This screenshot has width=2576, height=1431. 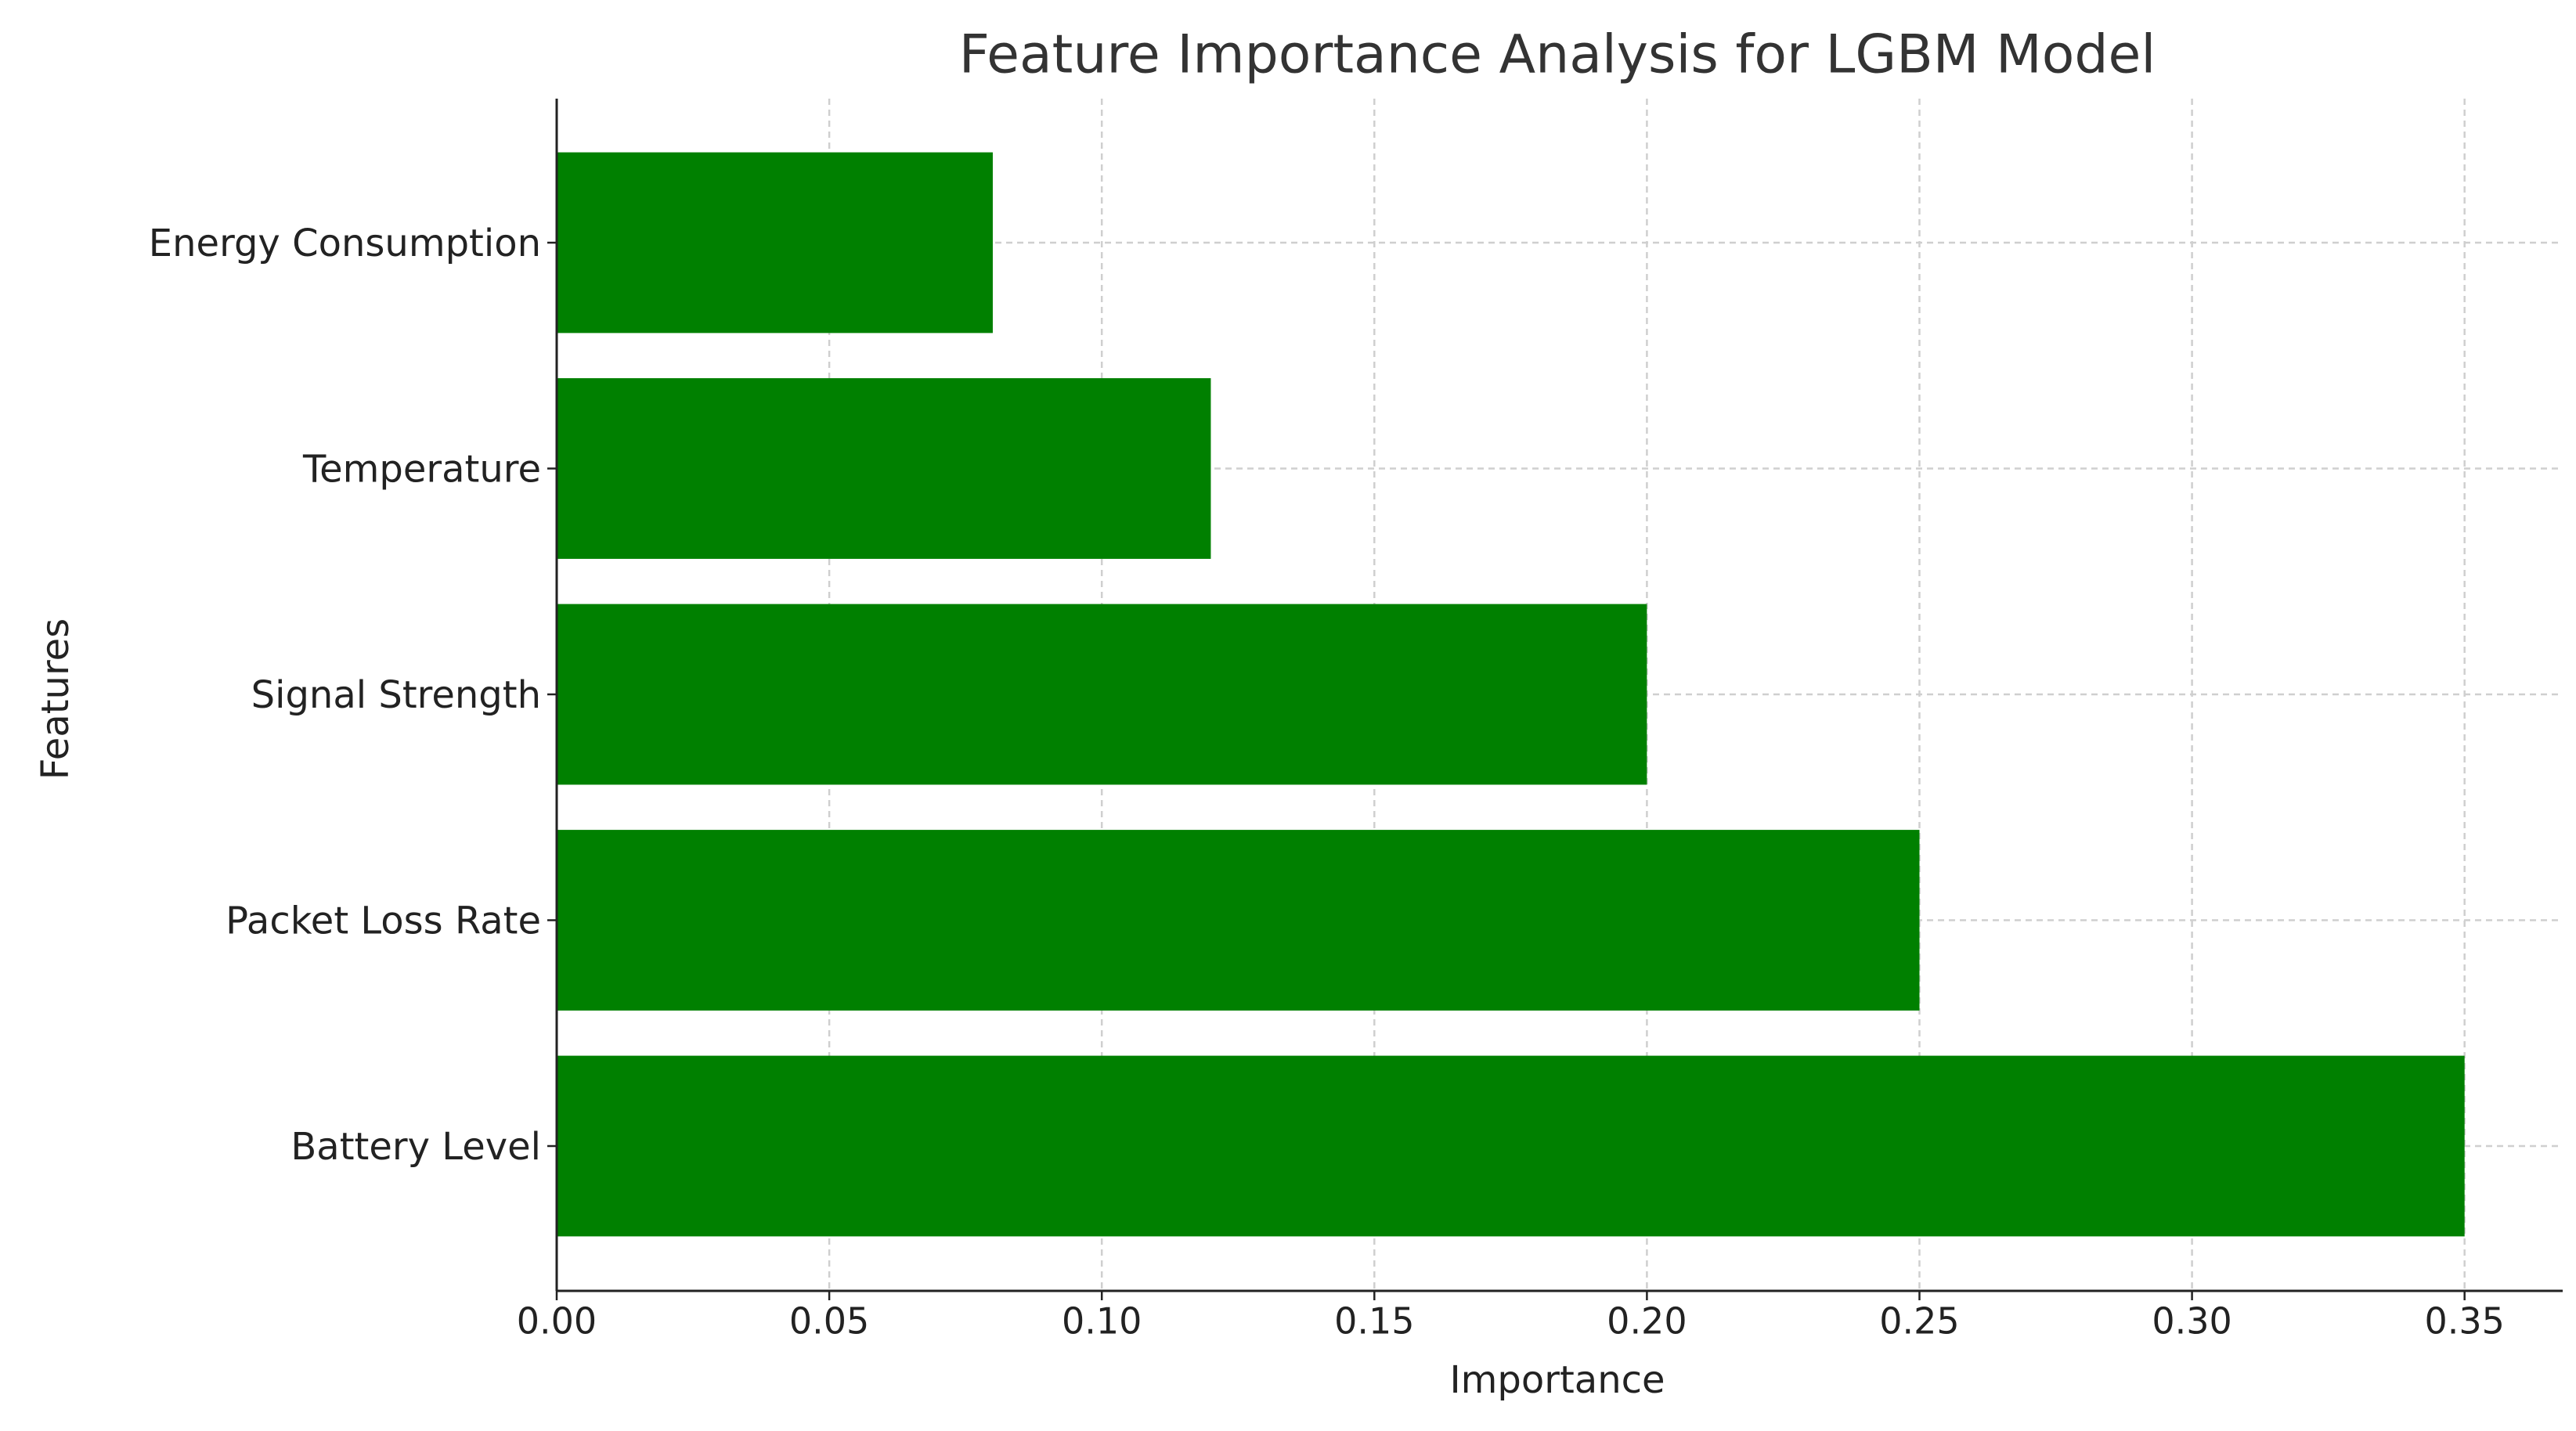 I want to click on x-tick-label: 0.05, so click(x=829, y=1321).